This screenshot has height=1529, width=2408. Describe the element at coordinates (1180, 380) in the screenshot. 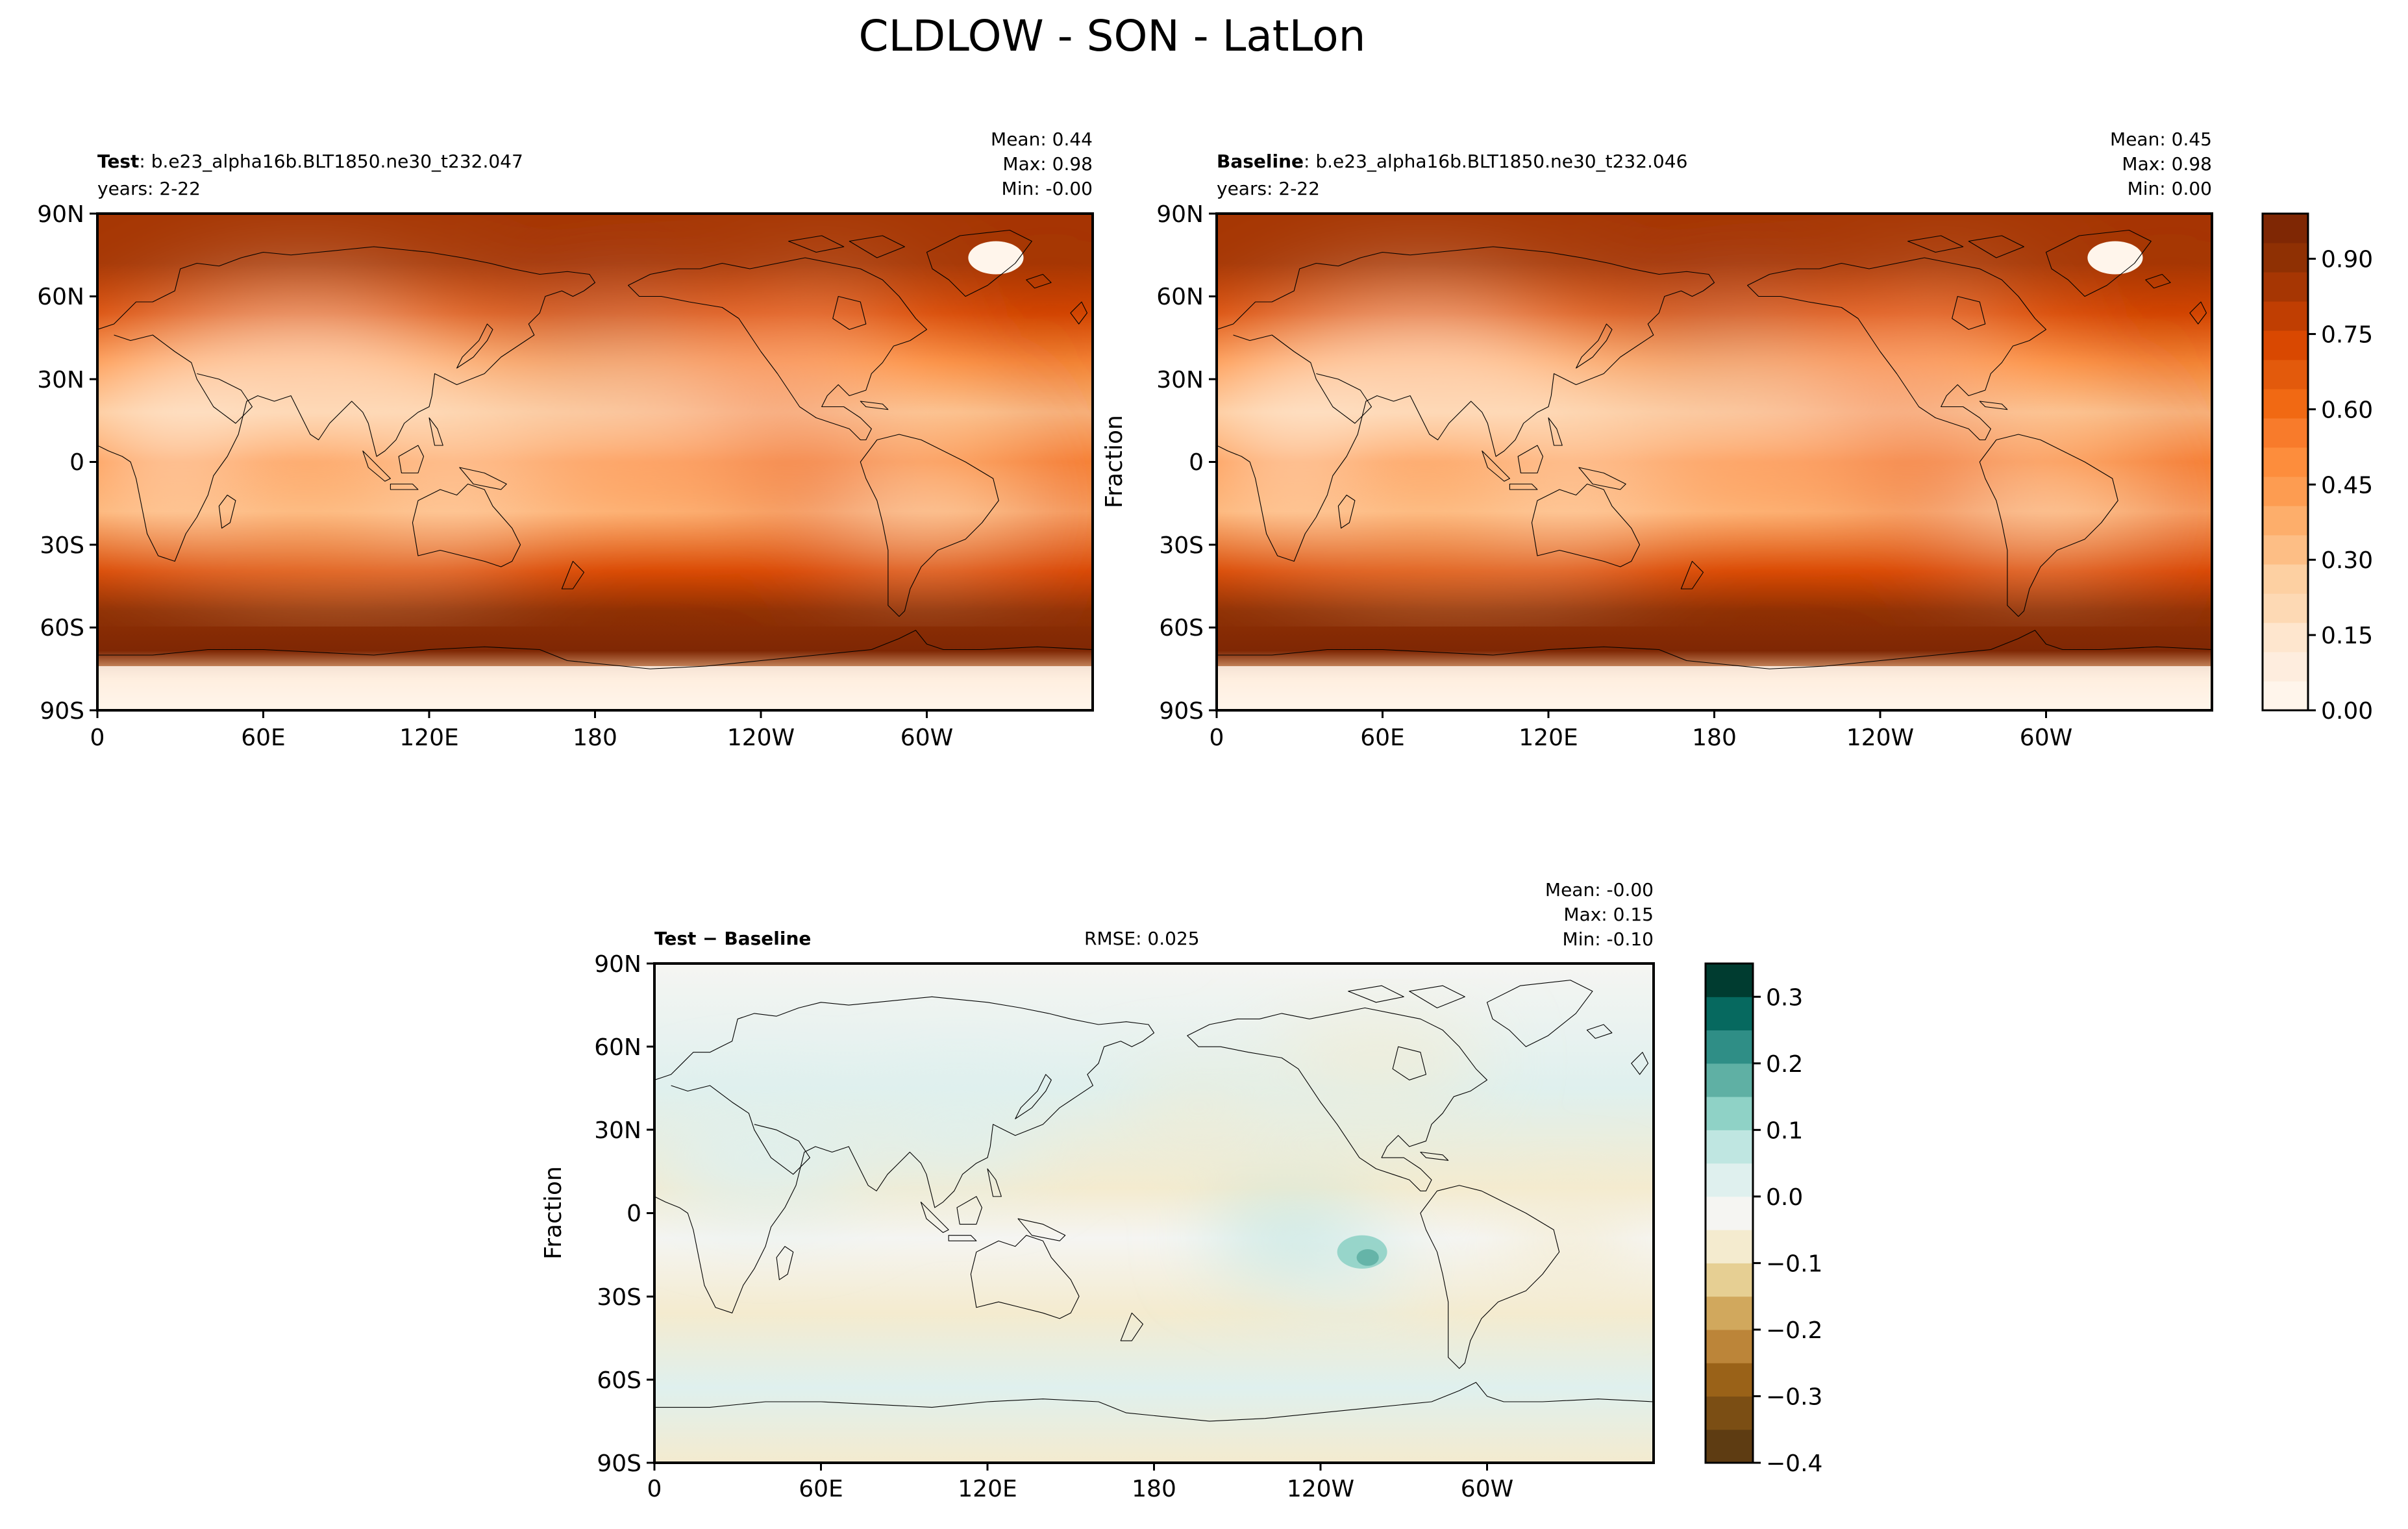

I see `baseline-ytick-label: 30N` at that location.